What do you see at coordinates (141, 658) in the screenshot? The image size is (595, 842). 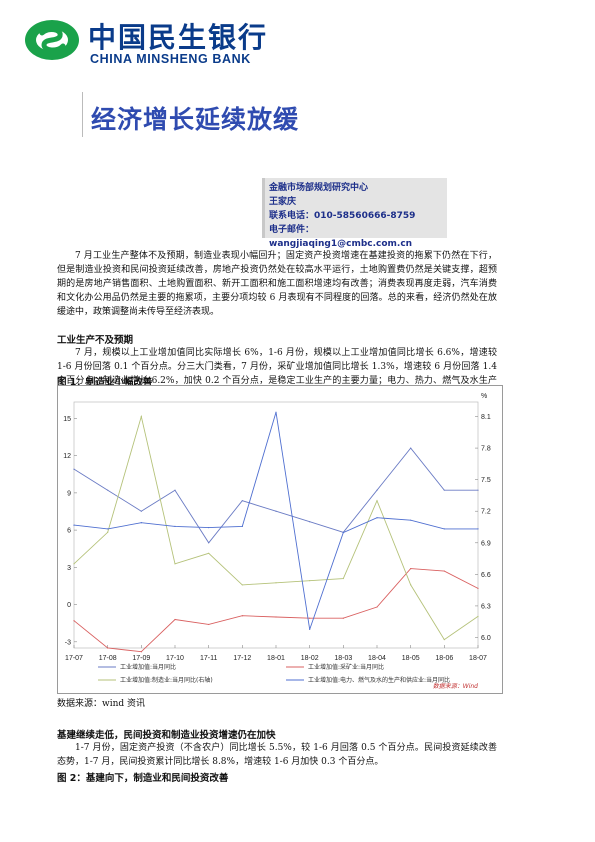 I see `x-tick-label: 17-09` at bounding box center [141, 658].